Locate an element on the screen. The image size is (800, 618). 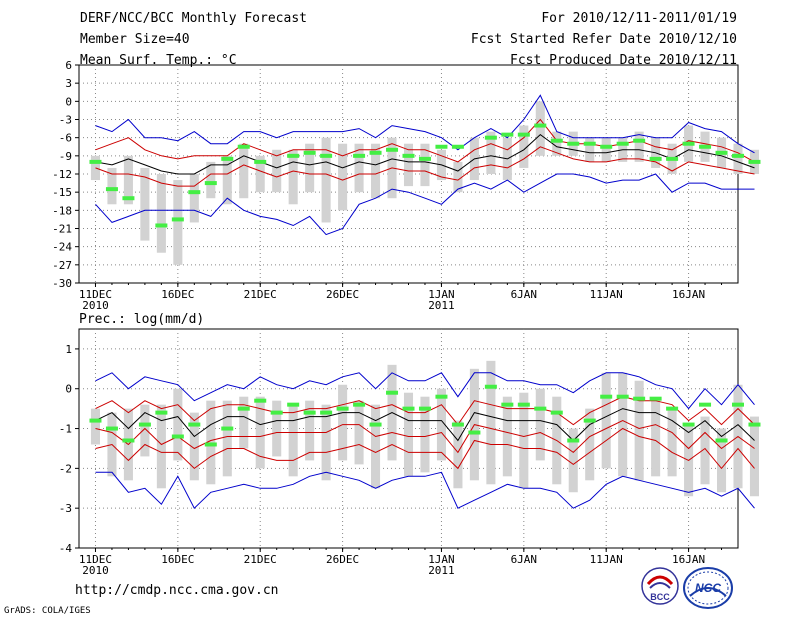
member-size: Member Size=40 is located at coordinates (135, 39).